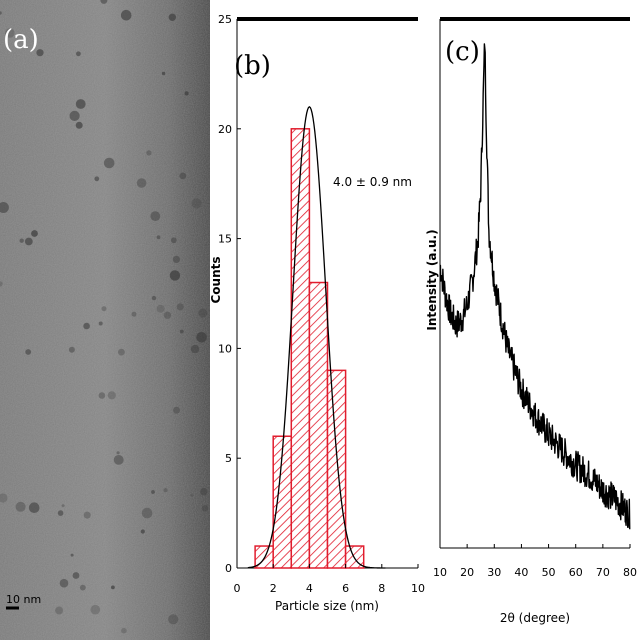  I want to click on histogram-y-tick-label-3: 15, so click(225, 239).